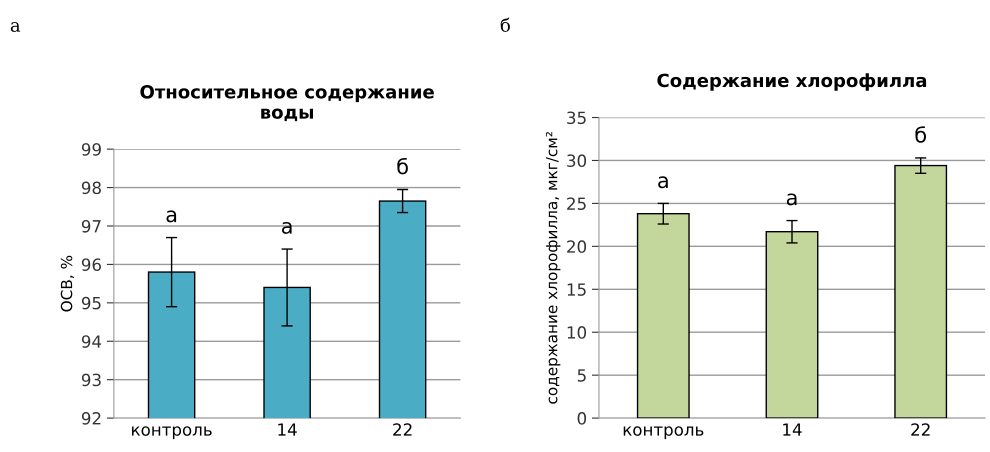 The width and height of the screenshot is (990, 452). I want to click on y-tick-label: 5, so click(582, 375).